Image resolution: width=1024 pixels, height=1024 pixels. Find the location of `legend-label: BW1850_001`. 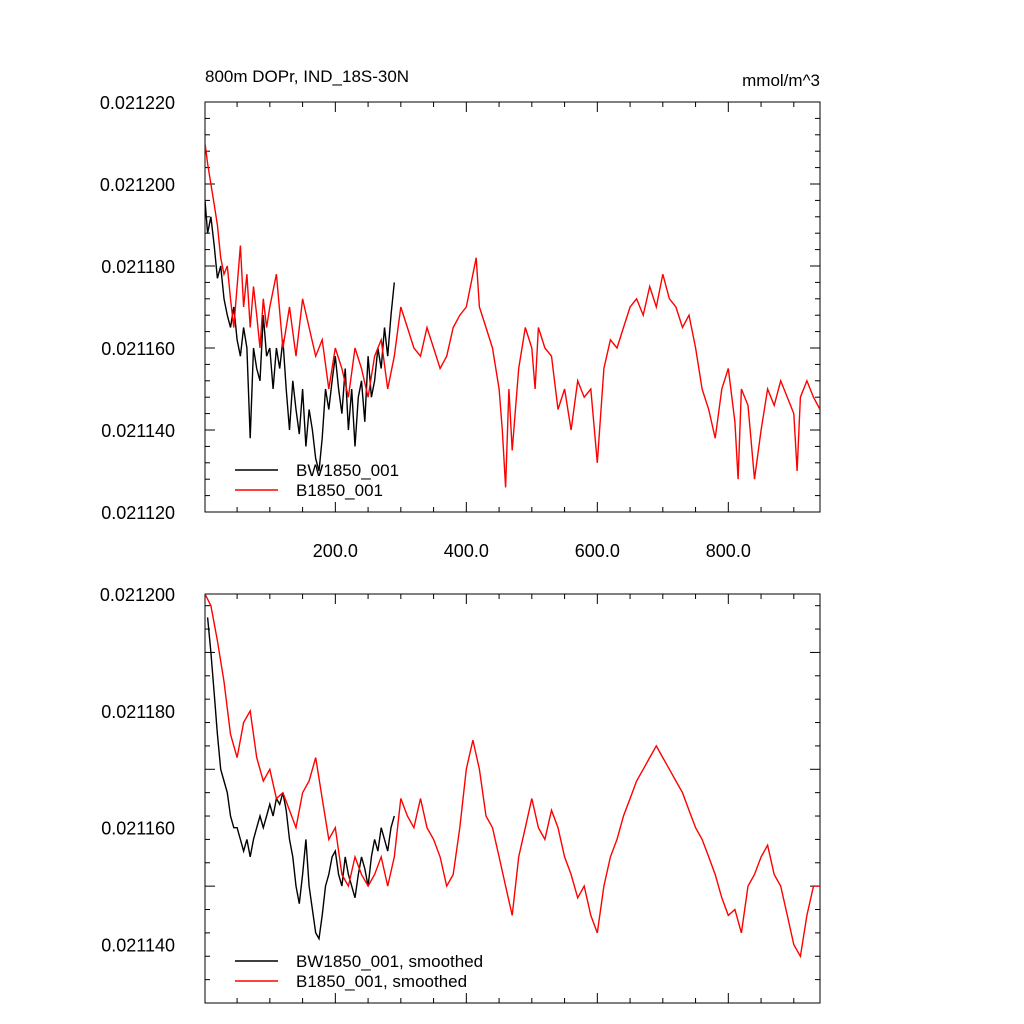

legend-label: BW1850_001 is located at coordinates (347, 470).